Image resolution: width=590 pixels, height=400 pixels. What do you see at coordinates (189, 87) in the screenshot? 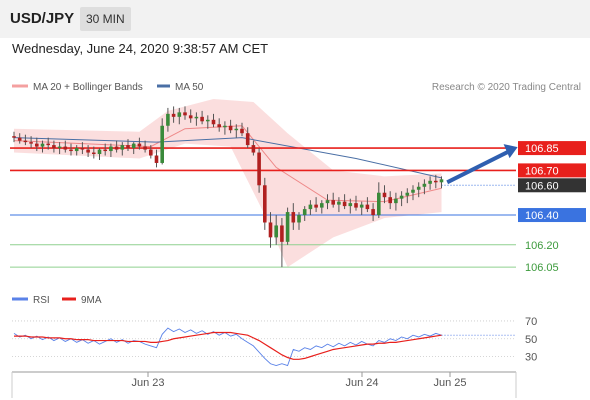
I see `ma50-legend-label: MA 50` at bounding box center [189, 87].